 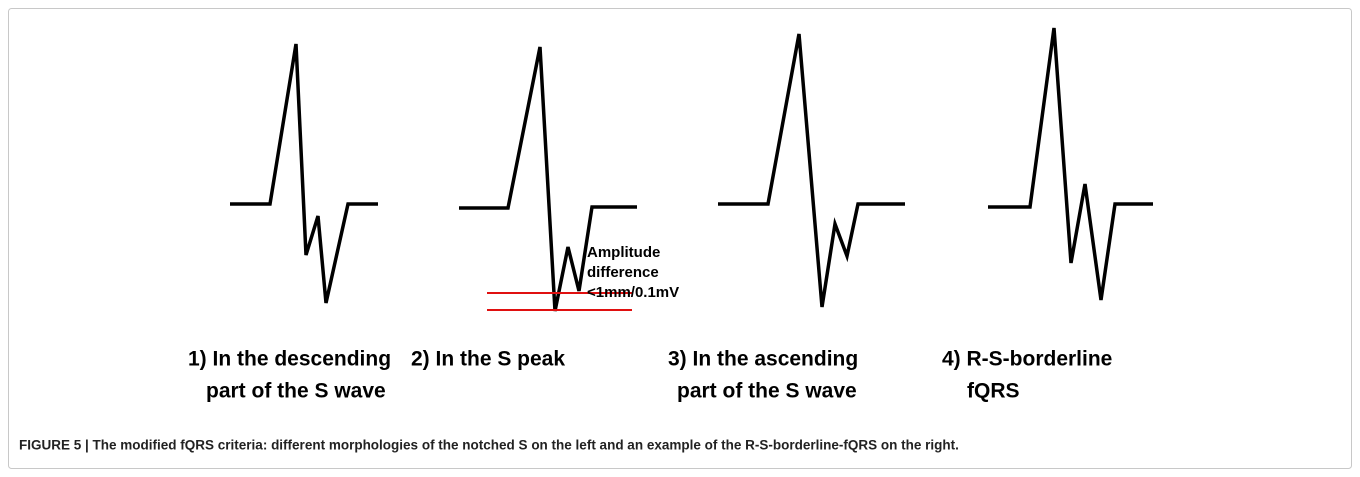 I want to click on annotation-line: <1mm/0.1mV, so click(x=633, y=292).